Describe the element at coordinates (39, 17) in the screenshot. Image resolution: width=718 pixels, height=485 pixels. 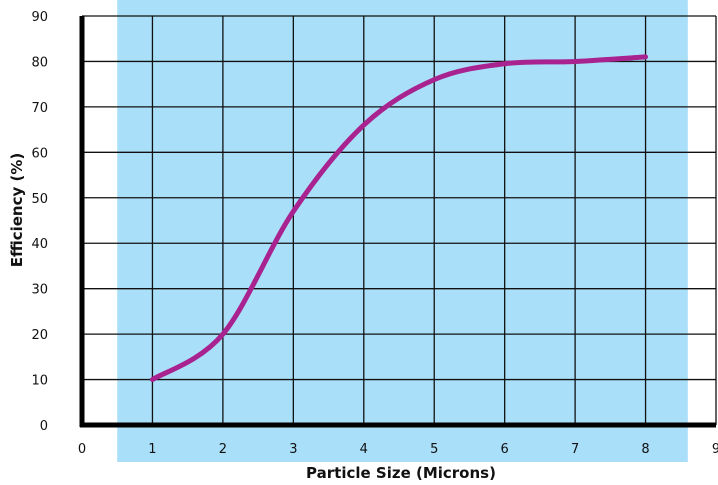
I see `y-tick-label: 90` at that location.